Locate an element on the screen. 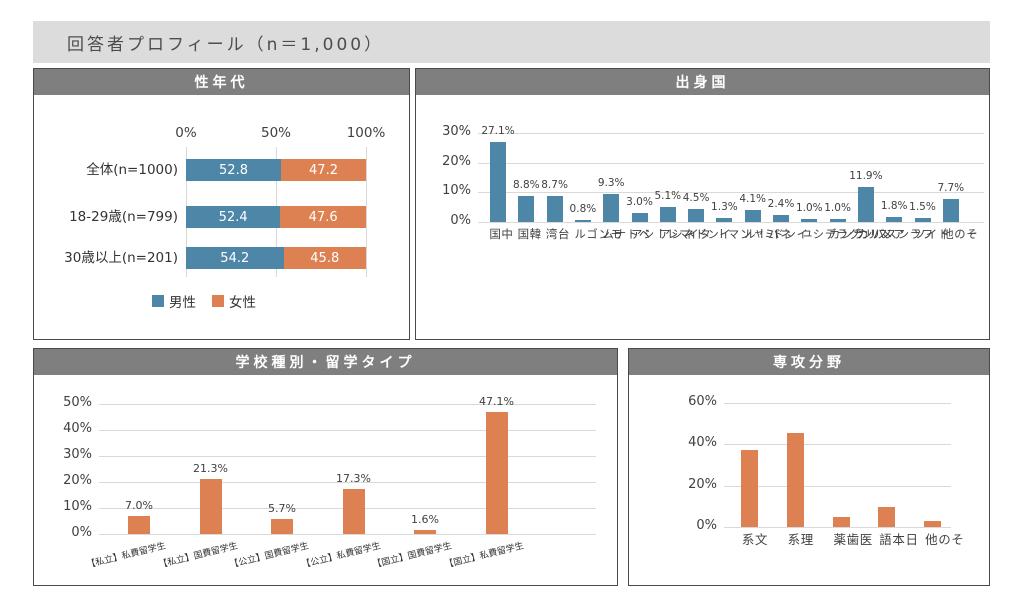 The width and height of the screenshot is (1024, 615). y-tick-label: 10% is located at coordinates (456, 191).